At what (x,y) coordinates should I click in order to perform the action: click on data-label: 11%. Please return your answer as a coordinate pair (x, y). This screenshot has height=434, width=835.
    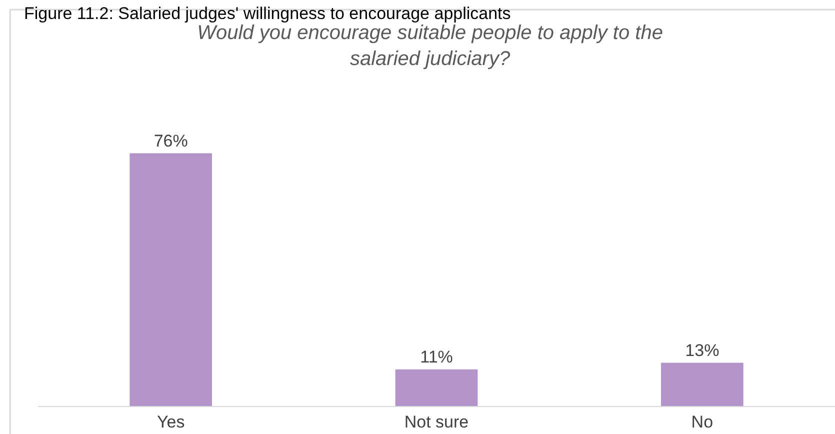
    Looking at the image, I should click on (436, 356).